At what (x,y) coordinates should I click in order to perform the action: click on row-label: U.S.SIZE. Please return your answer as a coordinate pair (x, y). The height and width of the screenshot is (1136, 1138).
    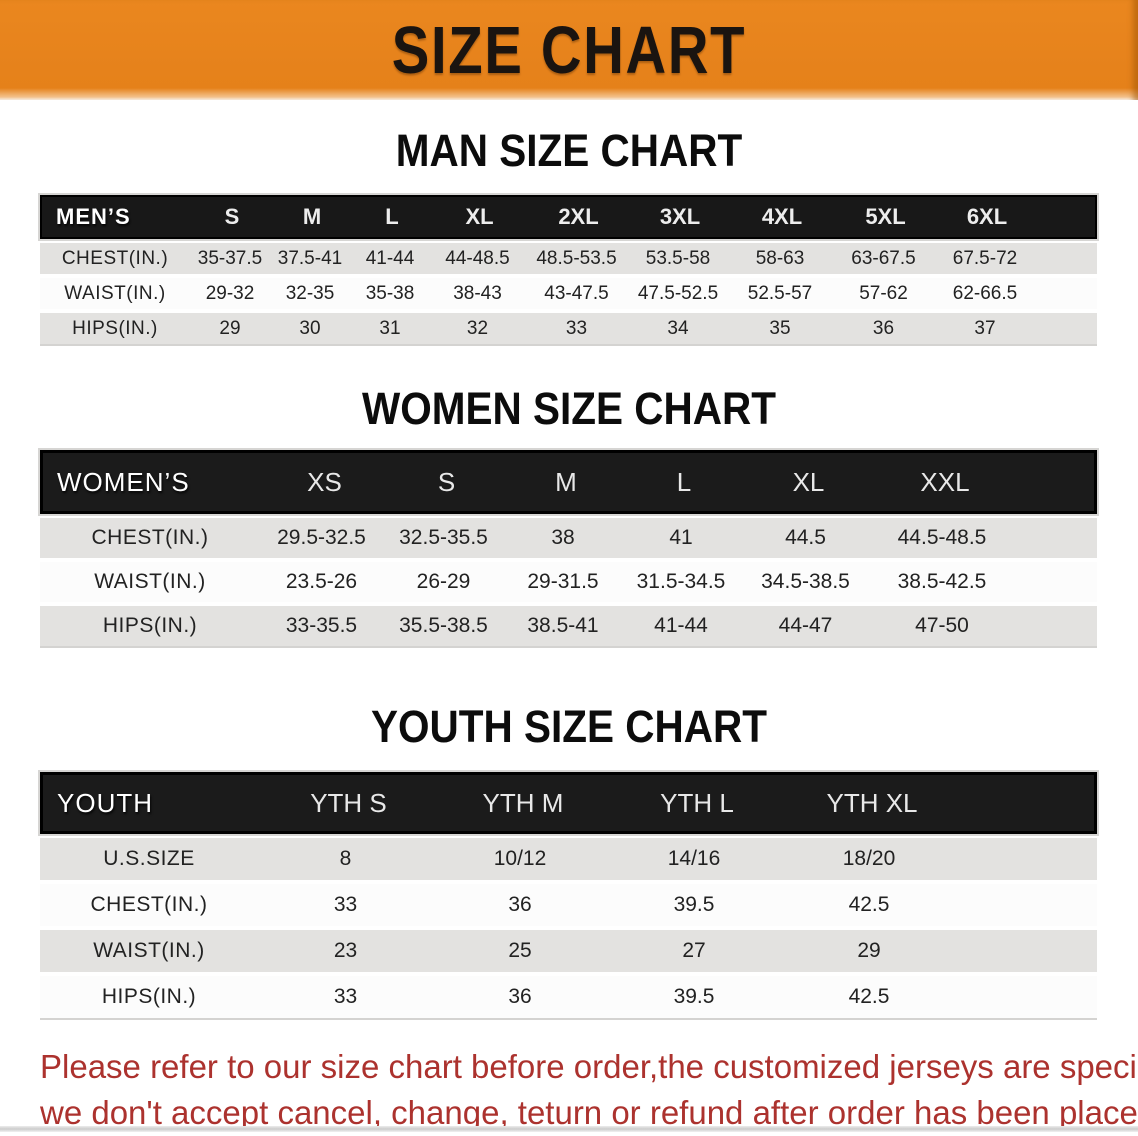
    Looking at the image, I should click on (149, 858).